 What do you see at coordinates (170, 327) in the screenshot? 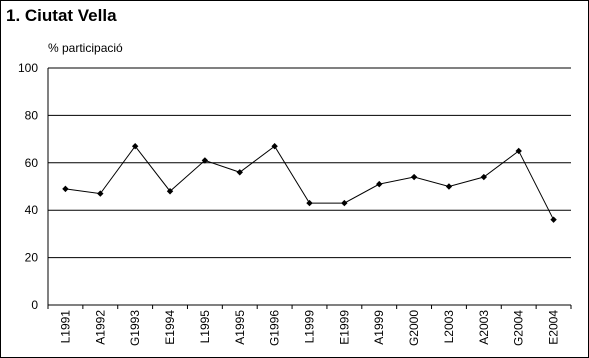
I see `x-tick-label: E1994` at bounding box center [170, 327].